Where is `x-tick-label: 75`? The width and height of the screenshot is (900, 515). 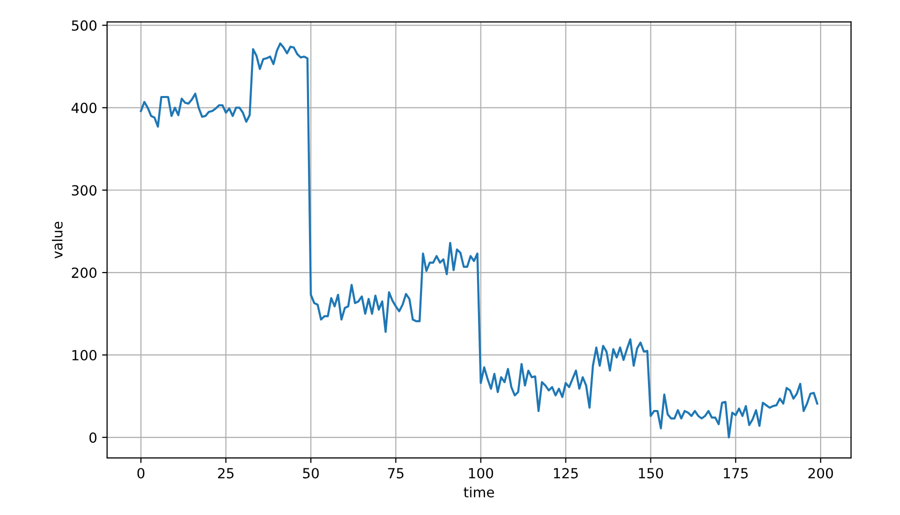
x-tick-label: 75 is located at coordinates (396, 473).